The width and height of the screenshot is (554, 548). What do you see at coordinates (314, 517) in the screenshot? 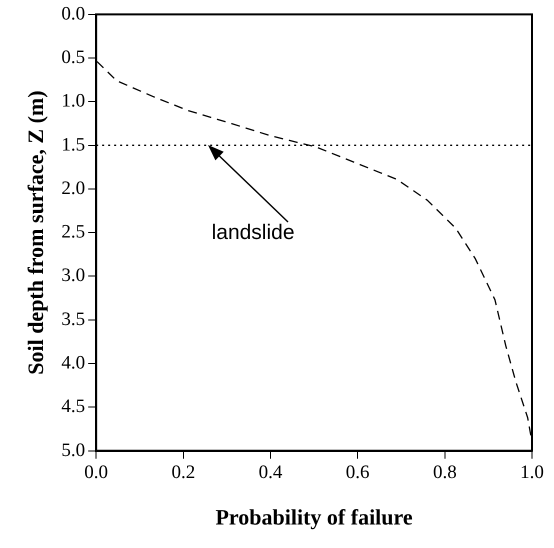
I see `x-axis-title: Probability of failure` at bounding box center [314, 517].